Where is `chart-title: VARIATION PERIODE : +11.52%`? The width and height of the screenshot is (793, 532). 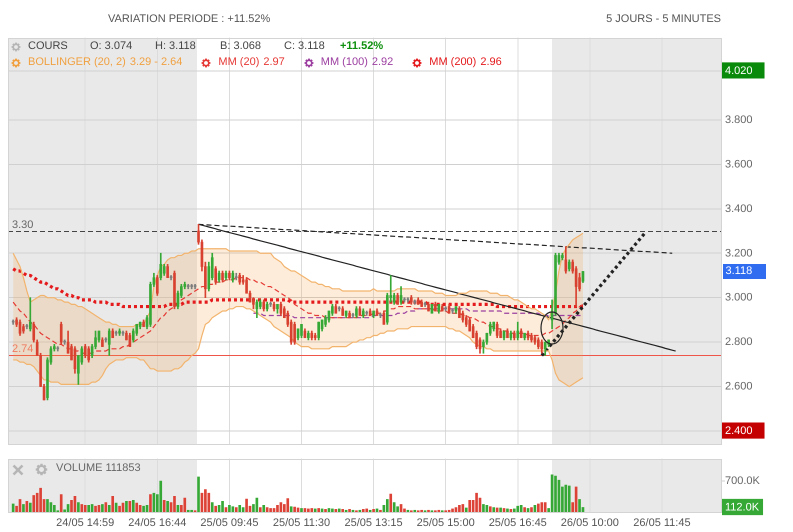 chart-title: VARIATION PERIODE : +11.52% is located at coordinates (189, 19).